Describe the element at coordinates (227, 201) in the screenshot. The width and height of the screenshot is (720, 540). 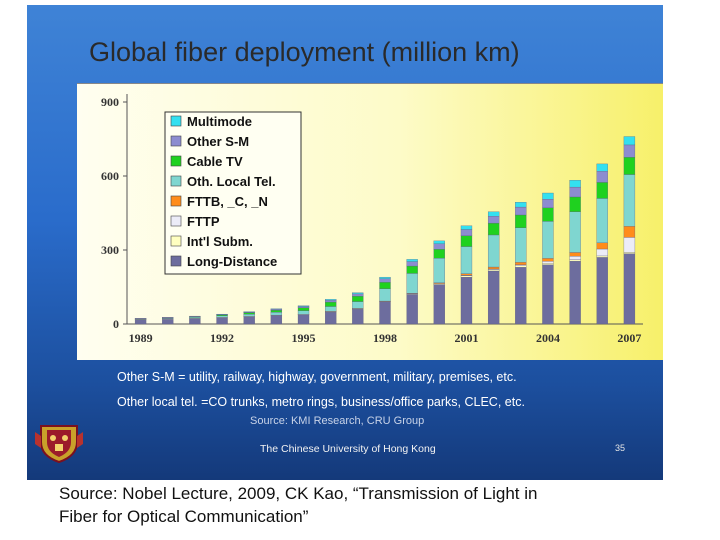
I see `legend-label: FTTB, _C, _N` at that location.